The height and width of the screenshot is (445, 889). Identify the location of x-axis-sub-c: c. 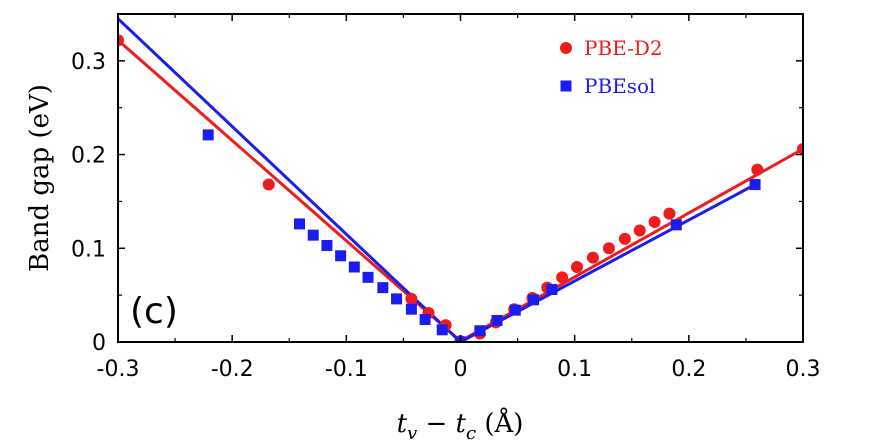
(471, 433).